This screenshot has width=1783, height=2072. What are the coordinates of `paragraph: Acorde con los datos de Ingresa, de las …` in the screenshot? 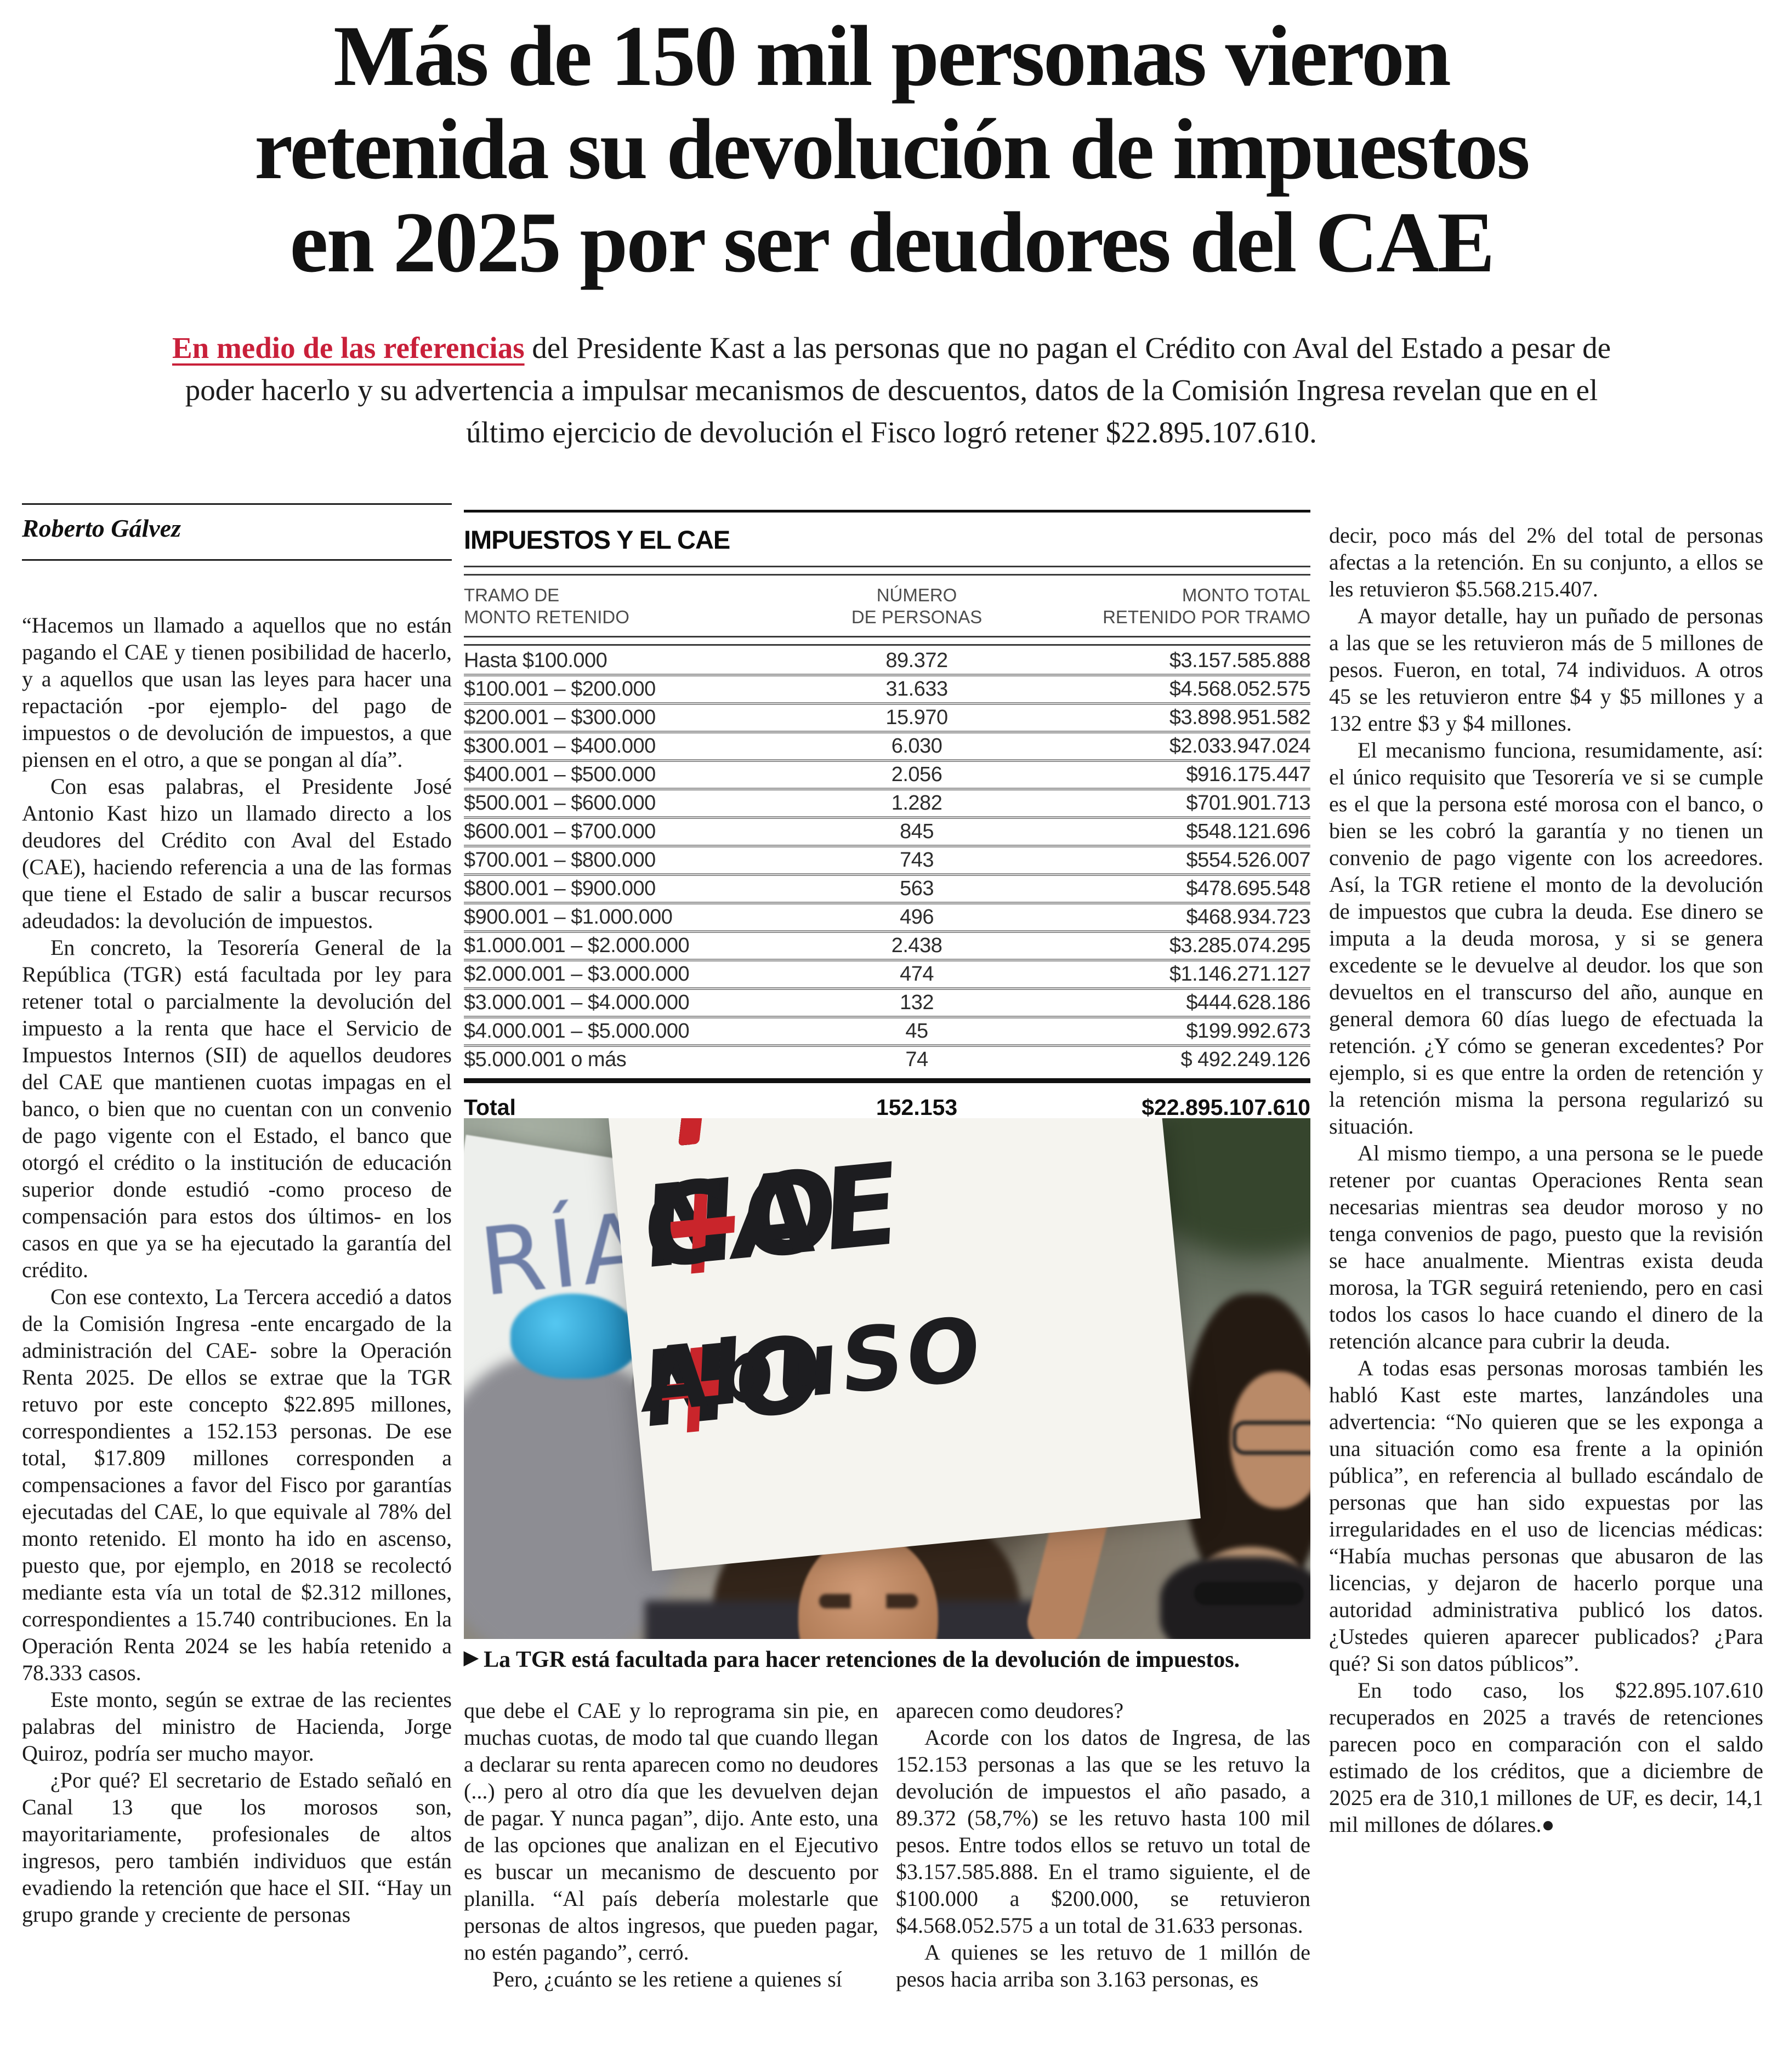 It's located at (1103, 1831).